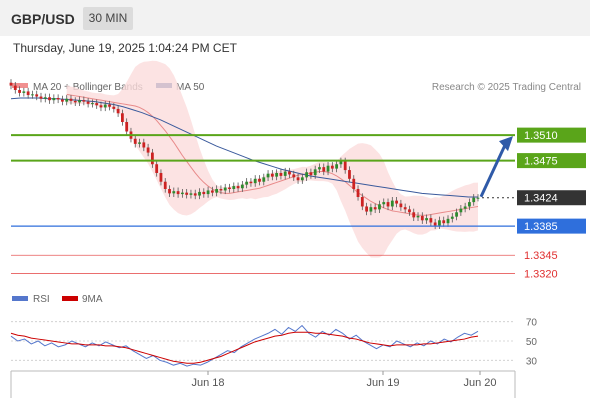  Describe the element at coordinates (551, 161) in the screenshot. I see `resistance-label-bg` at that location.